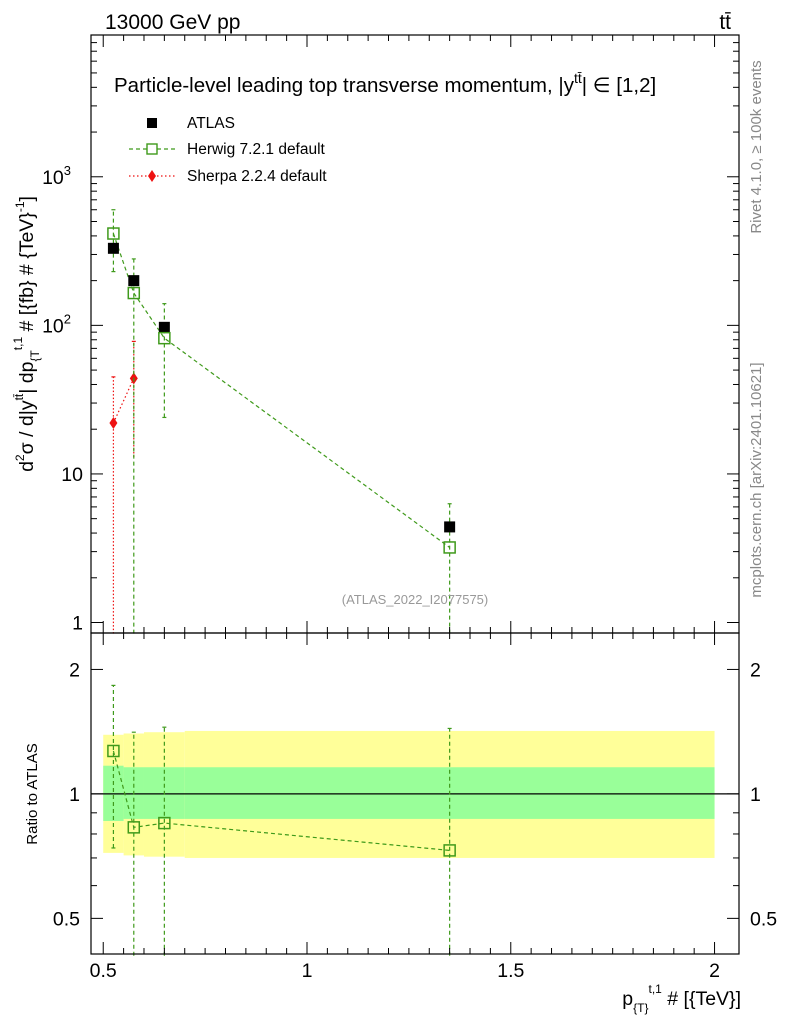  What do you see at coordinates (714, 971) in the screenshot?
I see `x-tick-label: 2` at bounding box center [714, 971].